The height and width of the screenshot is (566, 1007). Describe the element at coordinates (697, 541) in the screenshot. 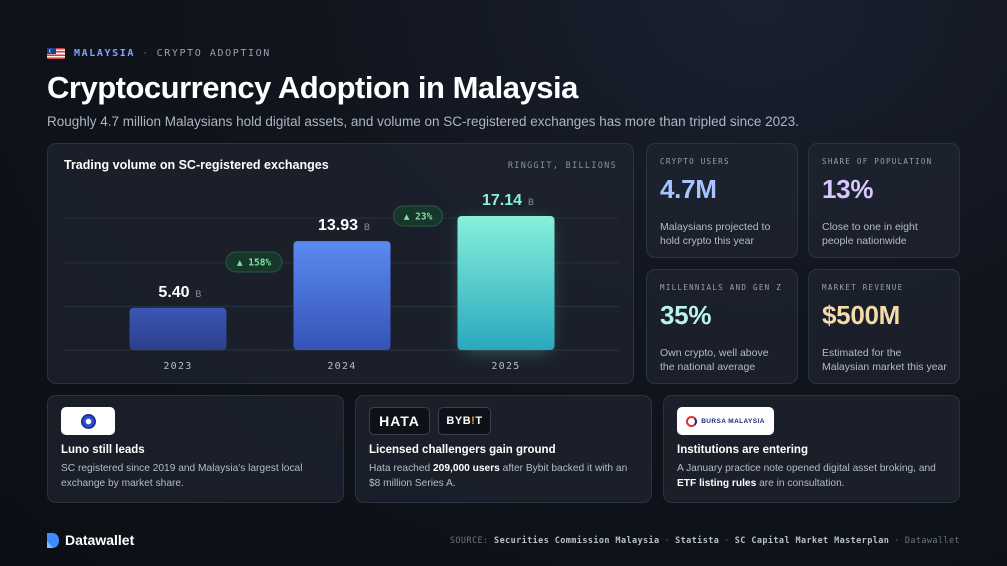

I see `source-item: Statista` at that location.